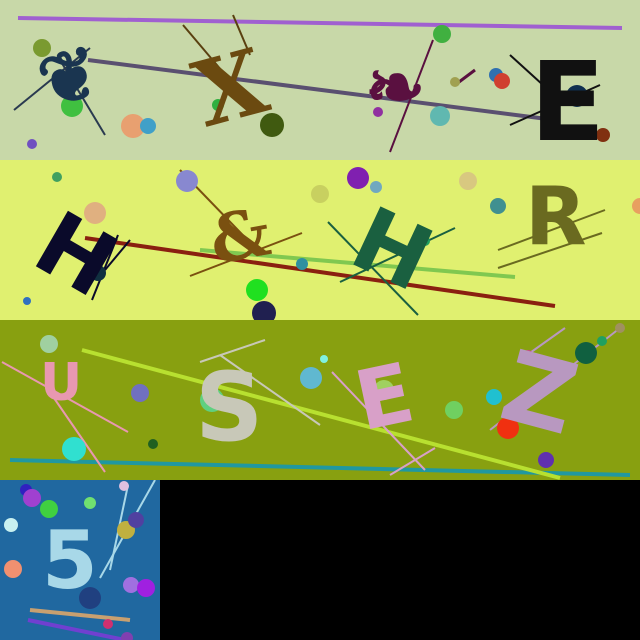 Image resolution: width=640 pixels, height=640 pixels. I want to click on captcha-glyph: R, so click(556, 216).